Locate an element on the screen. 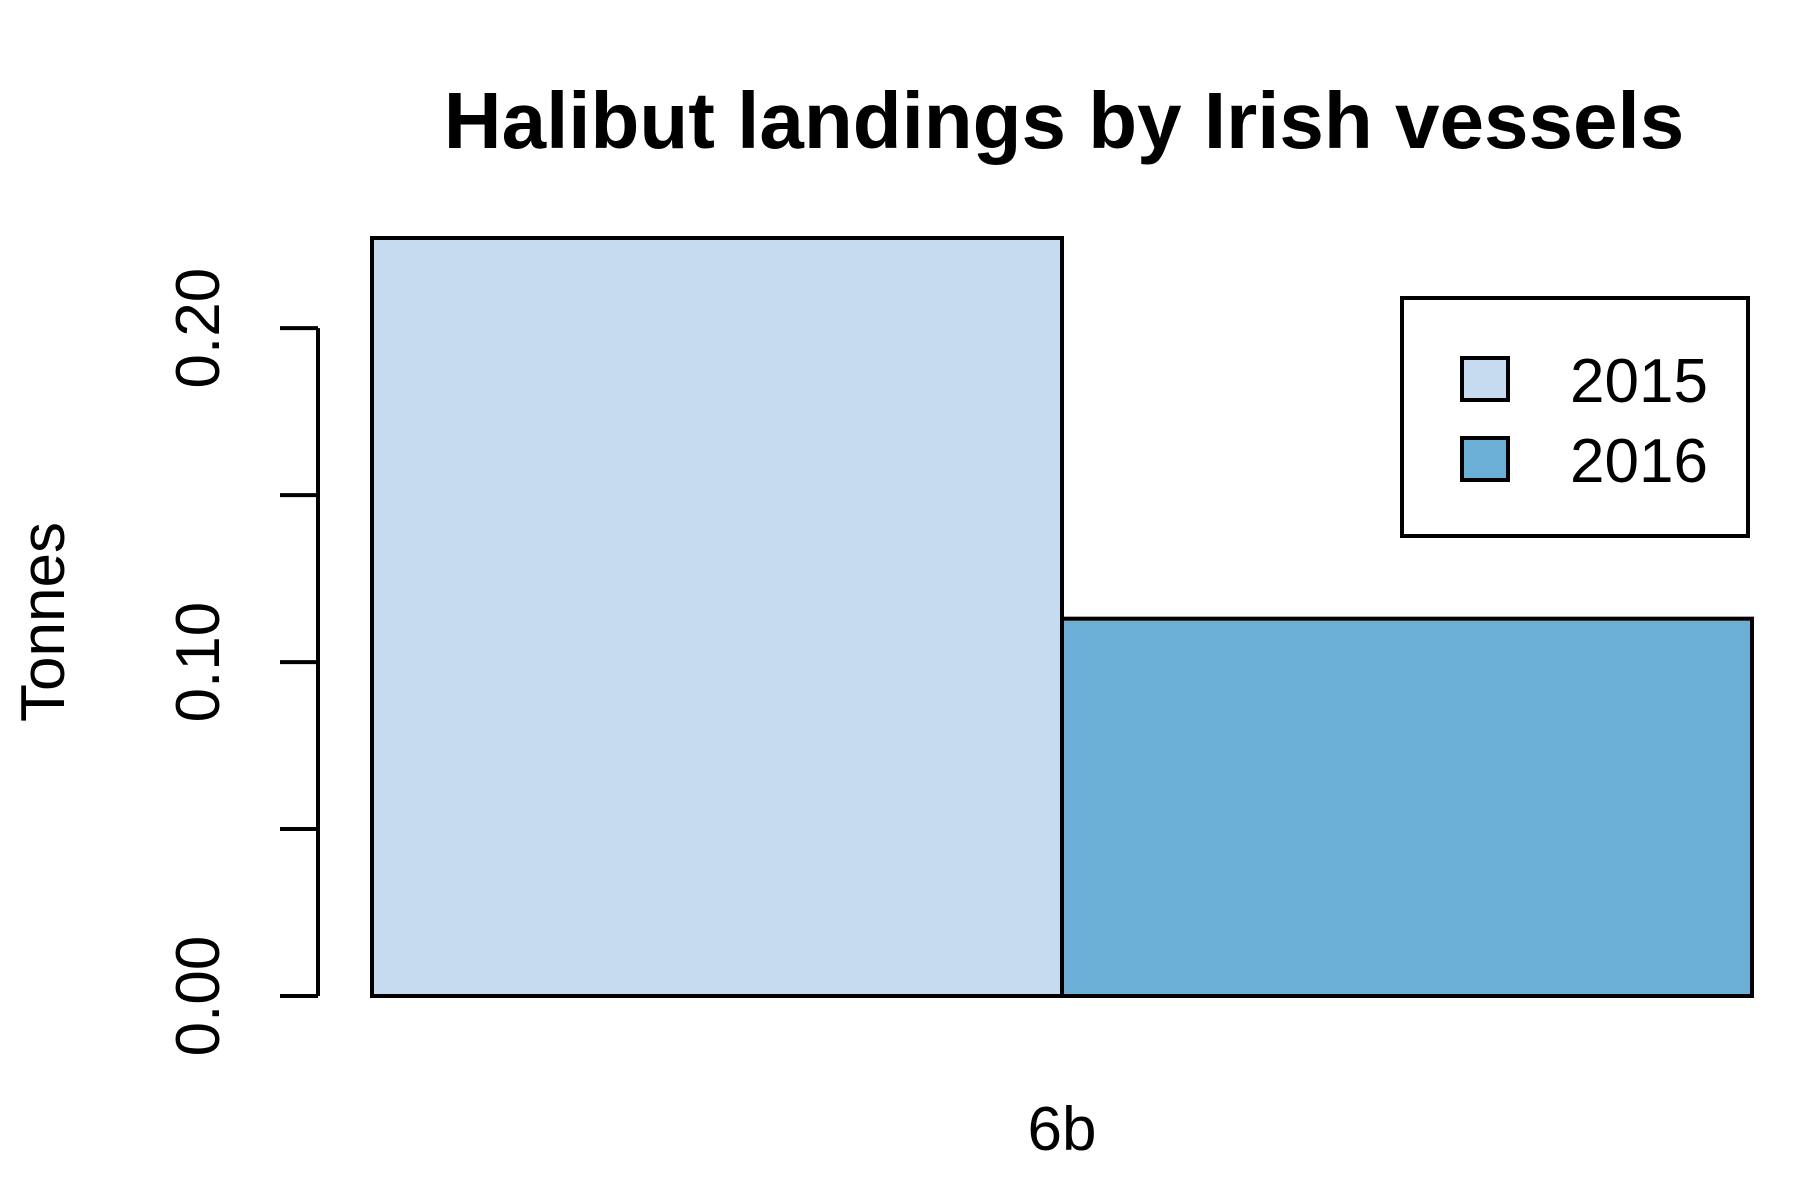  legend-box is located at coordinates (1575, 417).